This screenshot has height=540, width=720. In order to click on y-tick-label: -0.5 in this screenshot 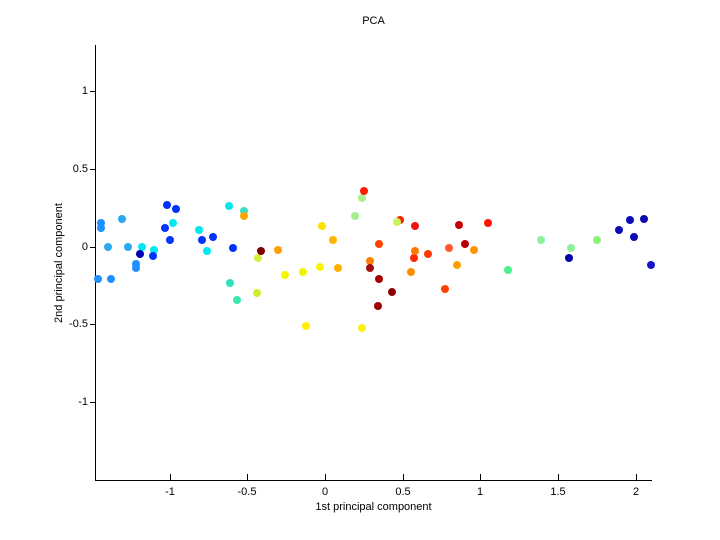, I will do `click(78, 324)`.